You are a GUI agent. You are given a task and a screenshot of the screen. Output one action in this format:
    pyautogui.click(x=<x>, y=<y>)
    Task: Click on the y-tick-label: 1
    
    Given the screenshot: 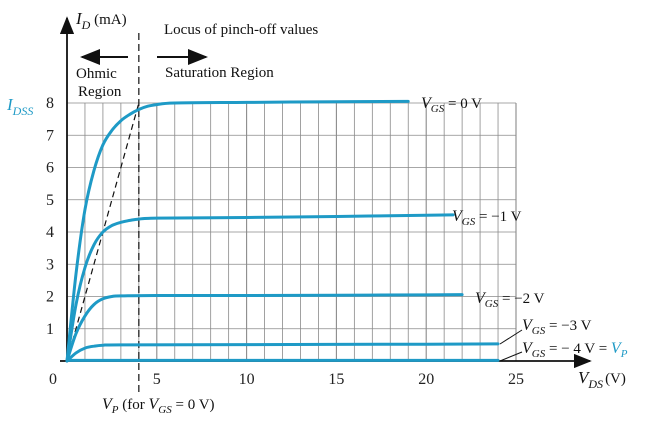 What is the action you would take?
    pyautogui.click(x=50, y=329)
    